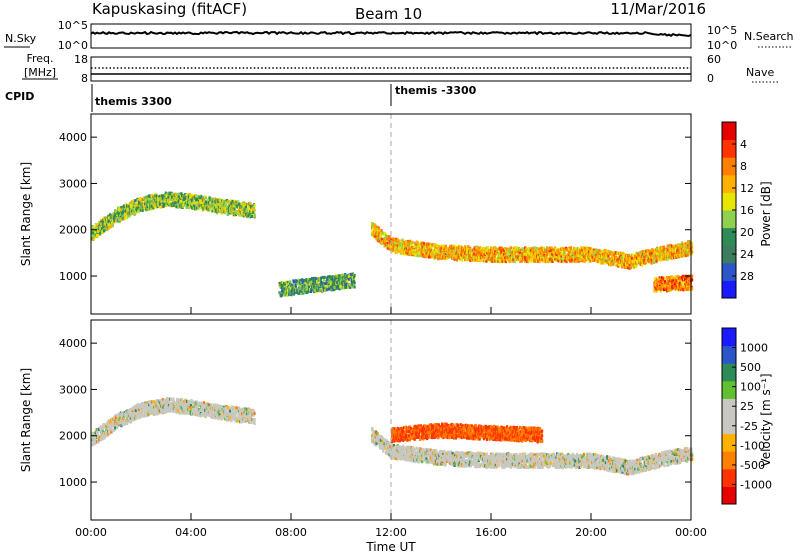 This screenshot has width=800, height=554. What do you see at coordinates (73, 230) in the screenshot?
I see `y-tick-label: 2000` at bounding box center [73, 230].